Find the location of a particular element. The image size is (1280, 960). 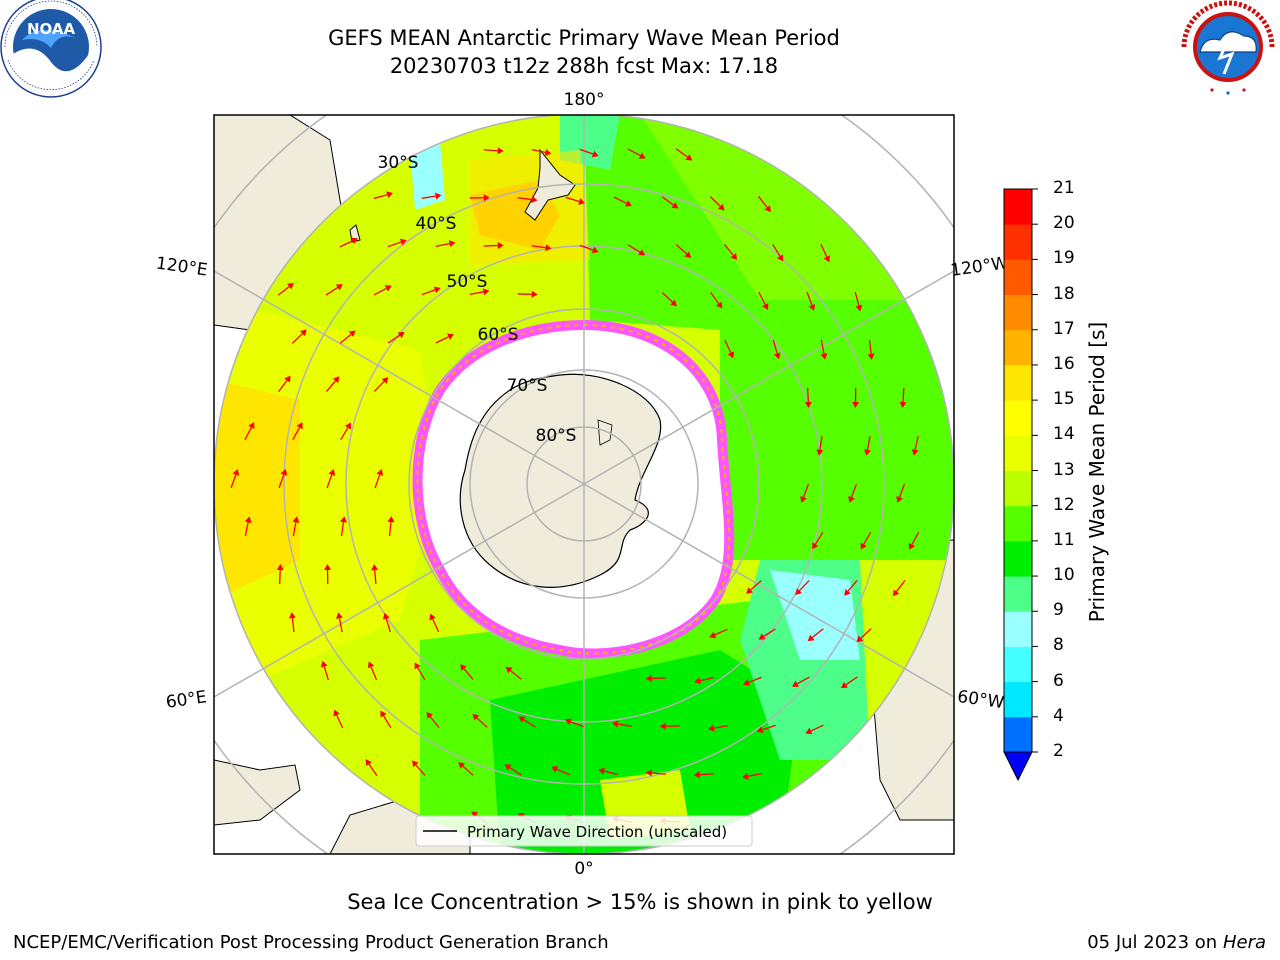

footer-date: 05 Jul 2023 on Hera is located at coordinates (1176, 942).